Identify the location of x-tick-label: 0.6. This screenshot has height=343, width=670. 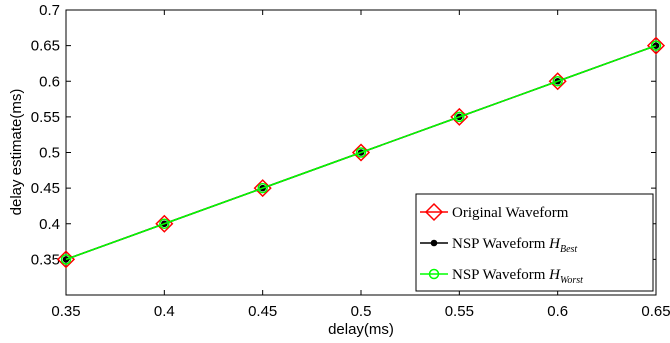
(557, 311).